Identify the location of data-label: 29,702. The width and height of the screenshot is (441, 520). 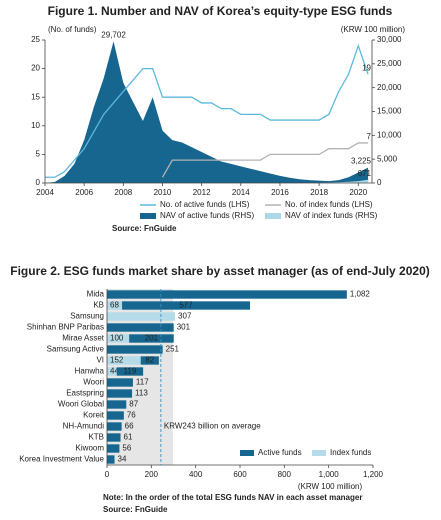
(113, 35).